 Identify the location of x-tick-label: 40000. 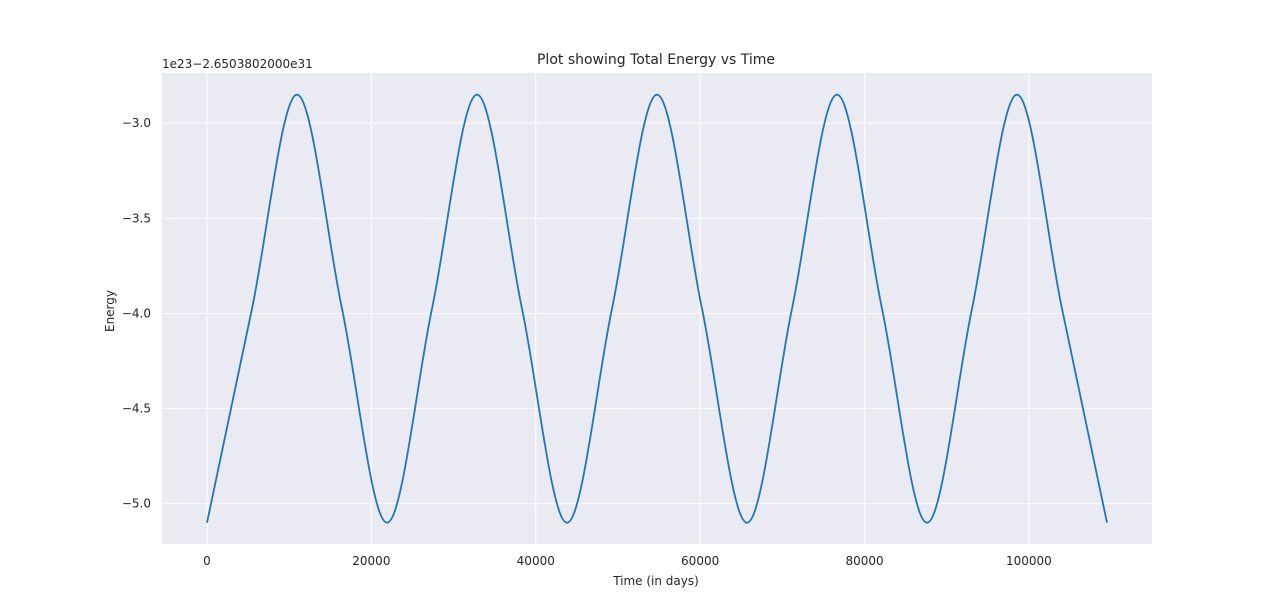
(536, 561).